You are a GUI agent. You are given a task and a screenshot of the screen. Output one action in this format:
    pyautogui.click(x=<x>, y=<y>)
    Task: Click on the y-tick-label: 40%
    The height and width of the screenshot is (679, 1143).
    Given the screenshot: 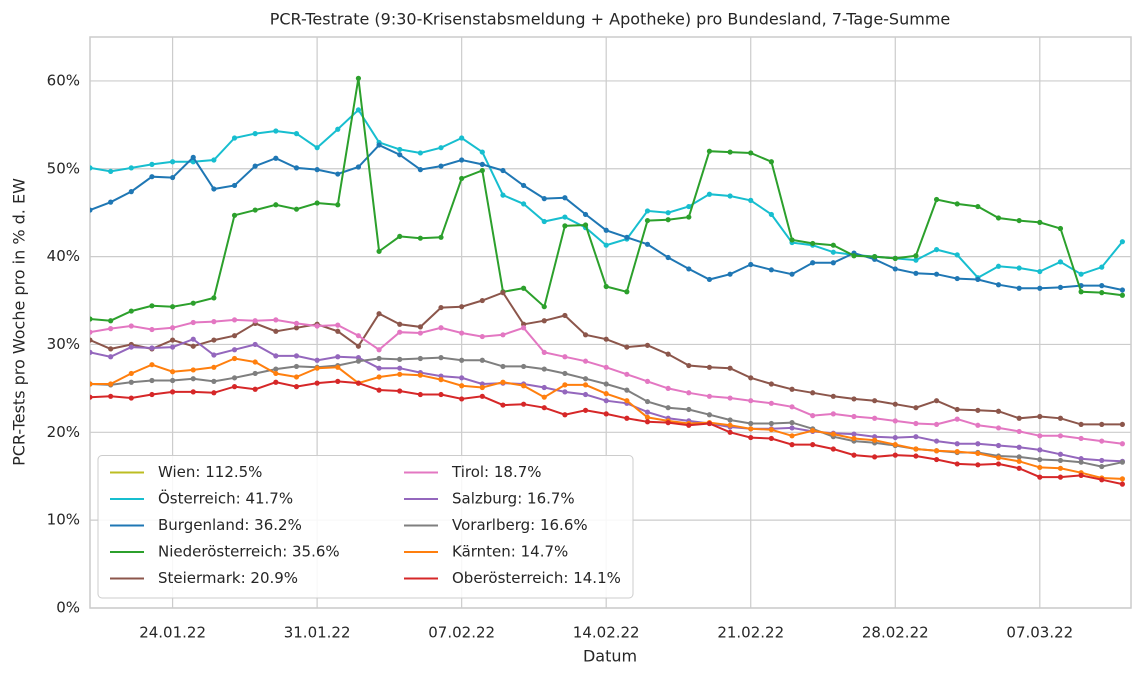 What is the action you would take?
    pyautogui.click(x=63, y=256)
    